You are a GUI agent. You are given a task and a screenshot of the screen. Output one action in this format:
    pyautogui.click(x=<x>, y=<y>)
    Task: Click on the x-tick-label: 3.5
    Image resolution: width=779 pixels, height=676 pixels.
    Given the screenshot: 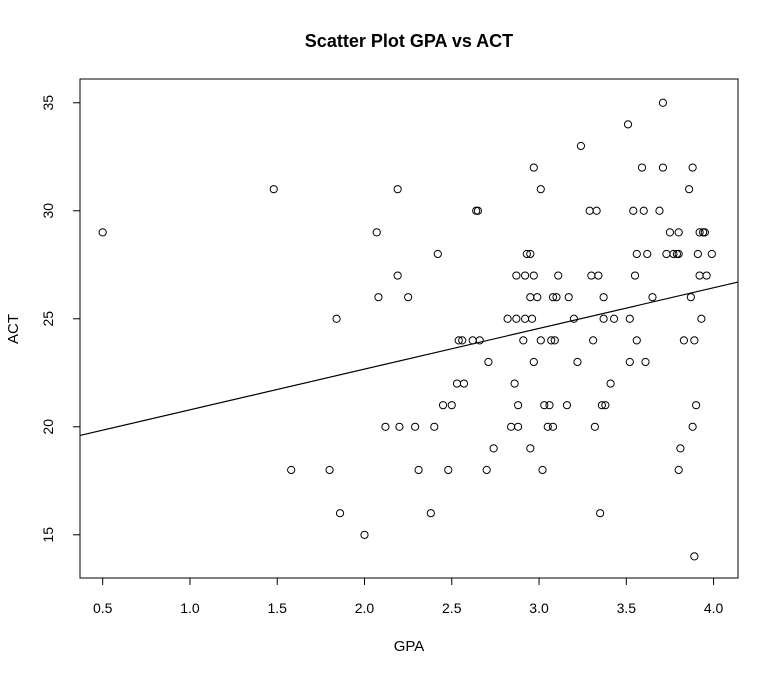 What is the action you would take?
    pyautogui.click(x=627, y=608)
    